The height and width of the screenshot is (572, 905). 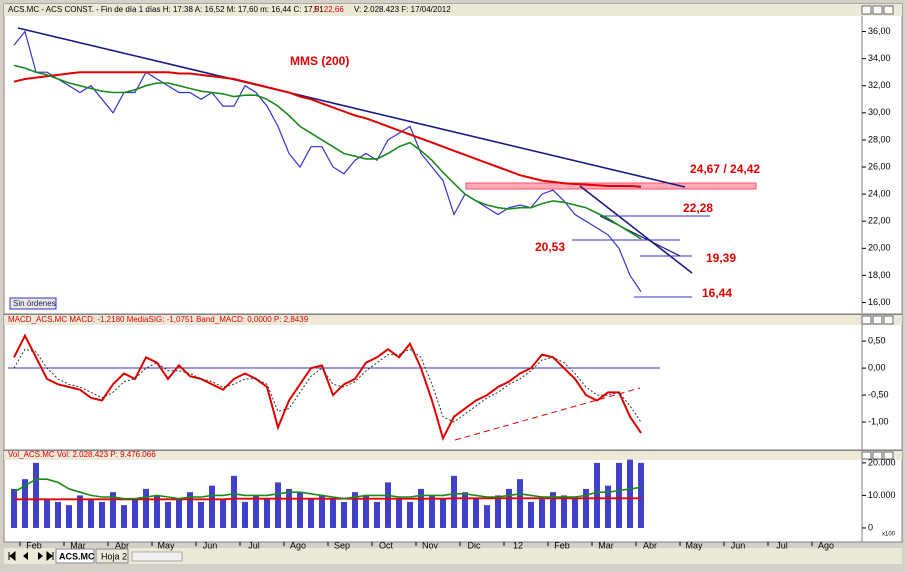 What do you see at coordinates (721, 258) in the screenshot?
I see `level-label: 19,39` at bounding box center [721, 258].